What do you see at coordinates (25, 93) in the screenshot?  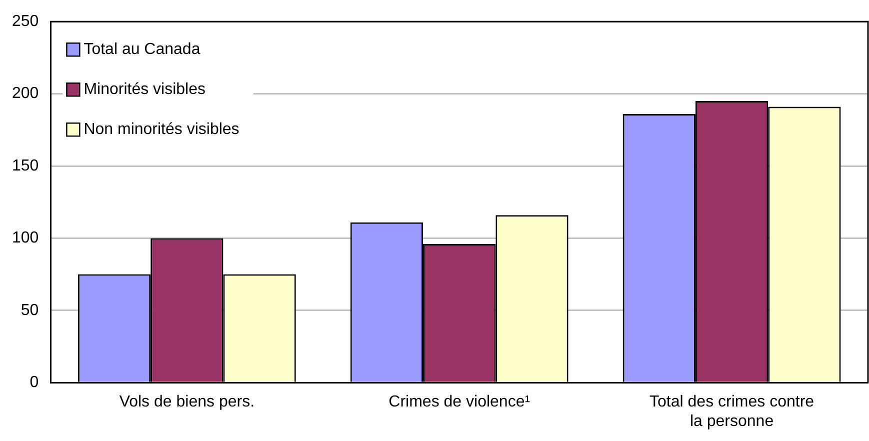 I see `y-tick-label: 200` at bounding box center [25, 93].